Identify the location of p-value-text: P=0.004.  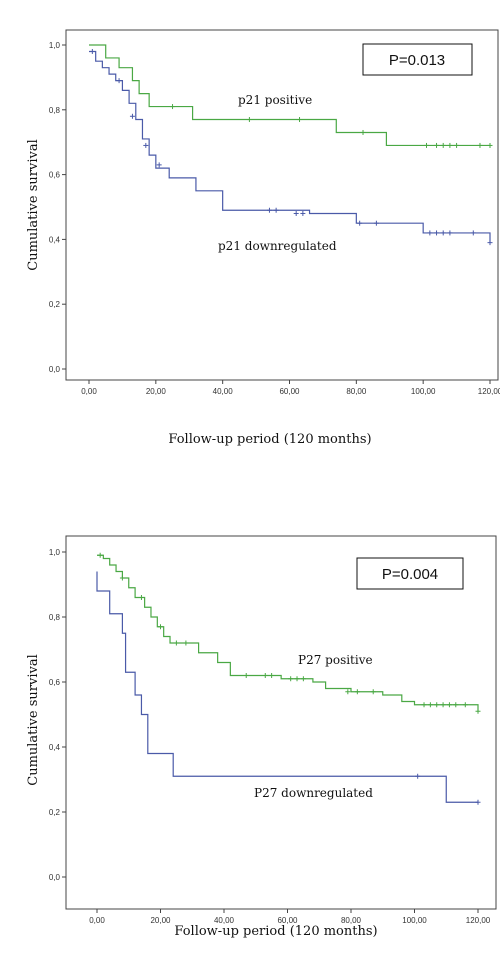
(410, 574).